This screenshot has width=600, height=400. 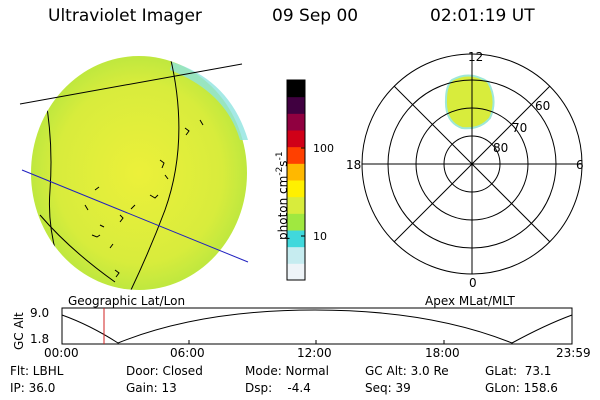 I want to click on time-tick-0000: 00:00, so click(x=61, y=353).